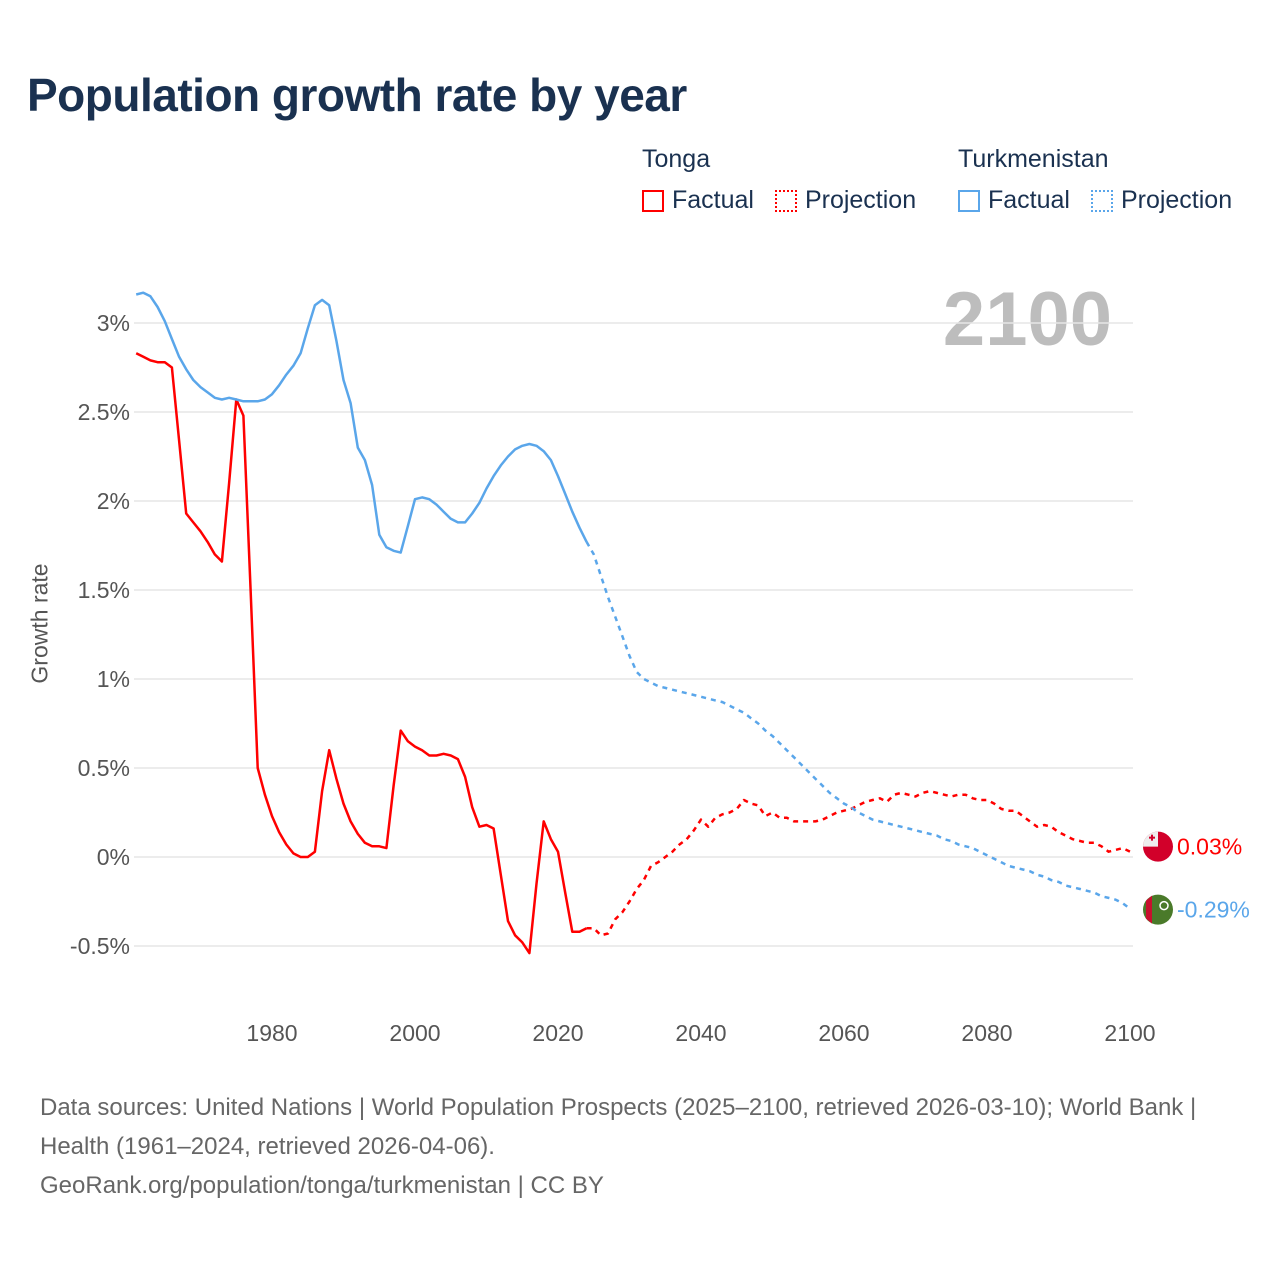 The height and width of the screenshot is (1280, 1280). I want to click on year-watermark: 2100, so click(1027, 319).